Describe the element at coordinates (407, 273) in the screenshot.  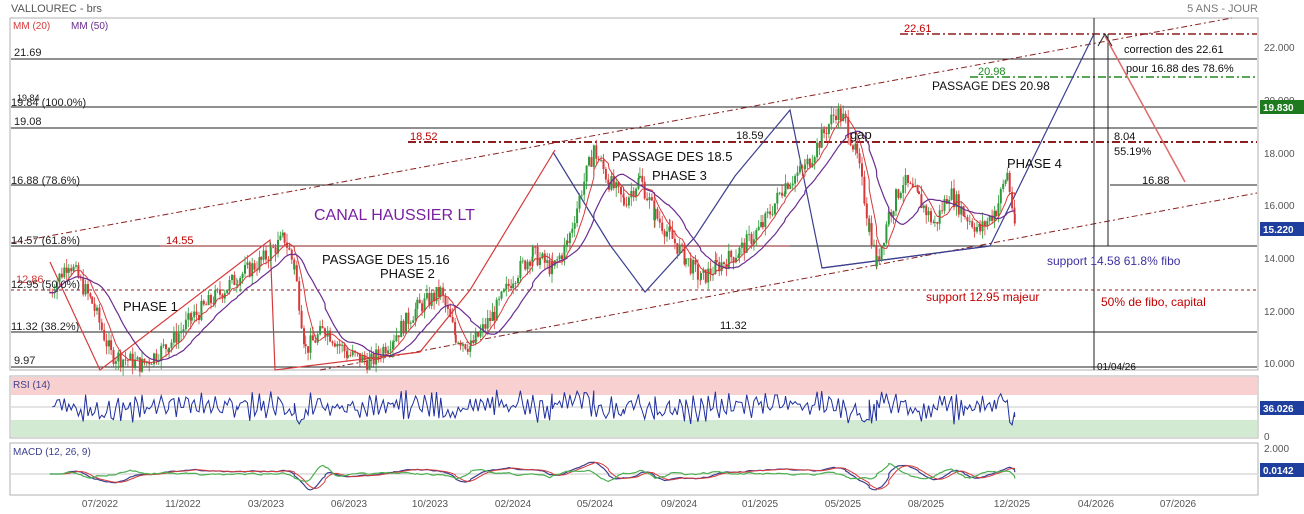
I see `phase2-label: PHASE 2` at that location.